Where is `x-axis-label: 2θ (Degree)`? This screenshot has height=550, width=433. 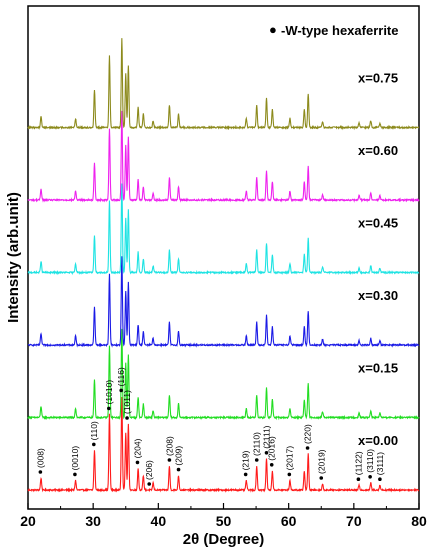 x-axis-label: 2θ (Degree) is located at coordinates (223, 539).